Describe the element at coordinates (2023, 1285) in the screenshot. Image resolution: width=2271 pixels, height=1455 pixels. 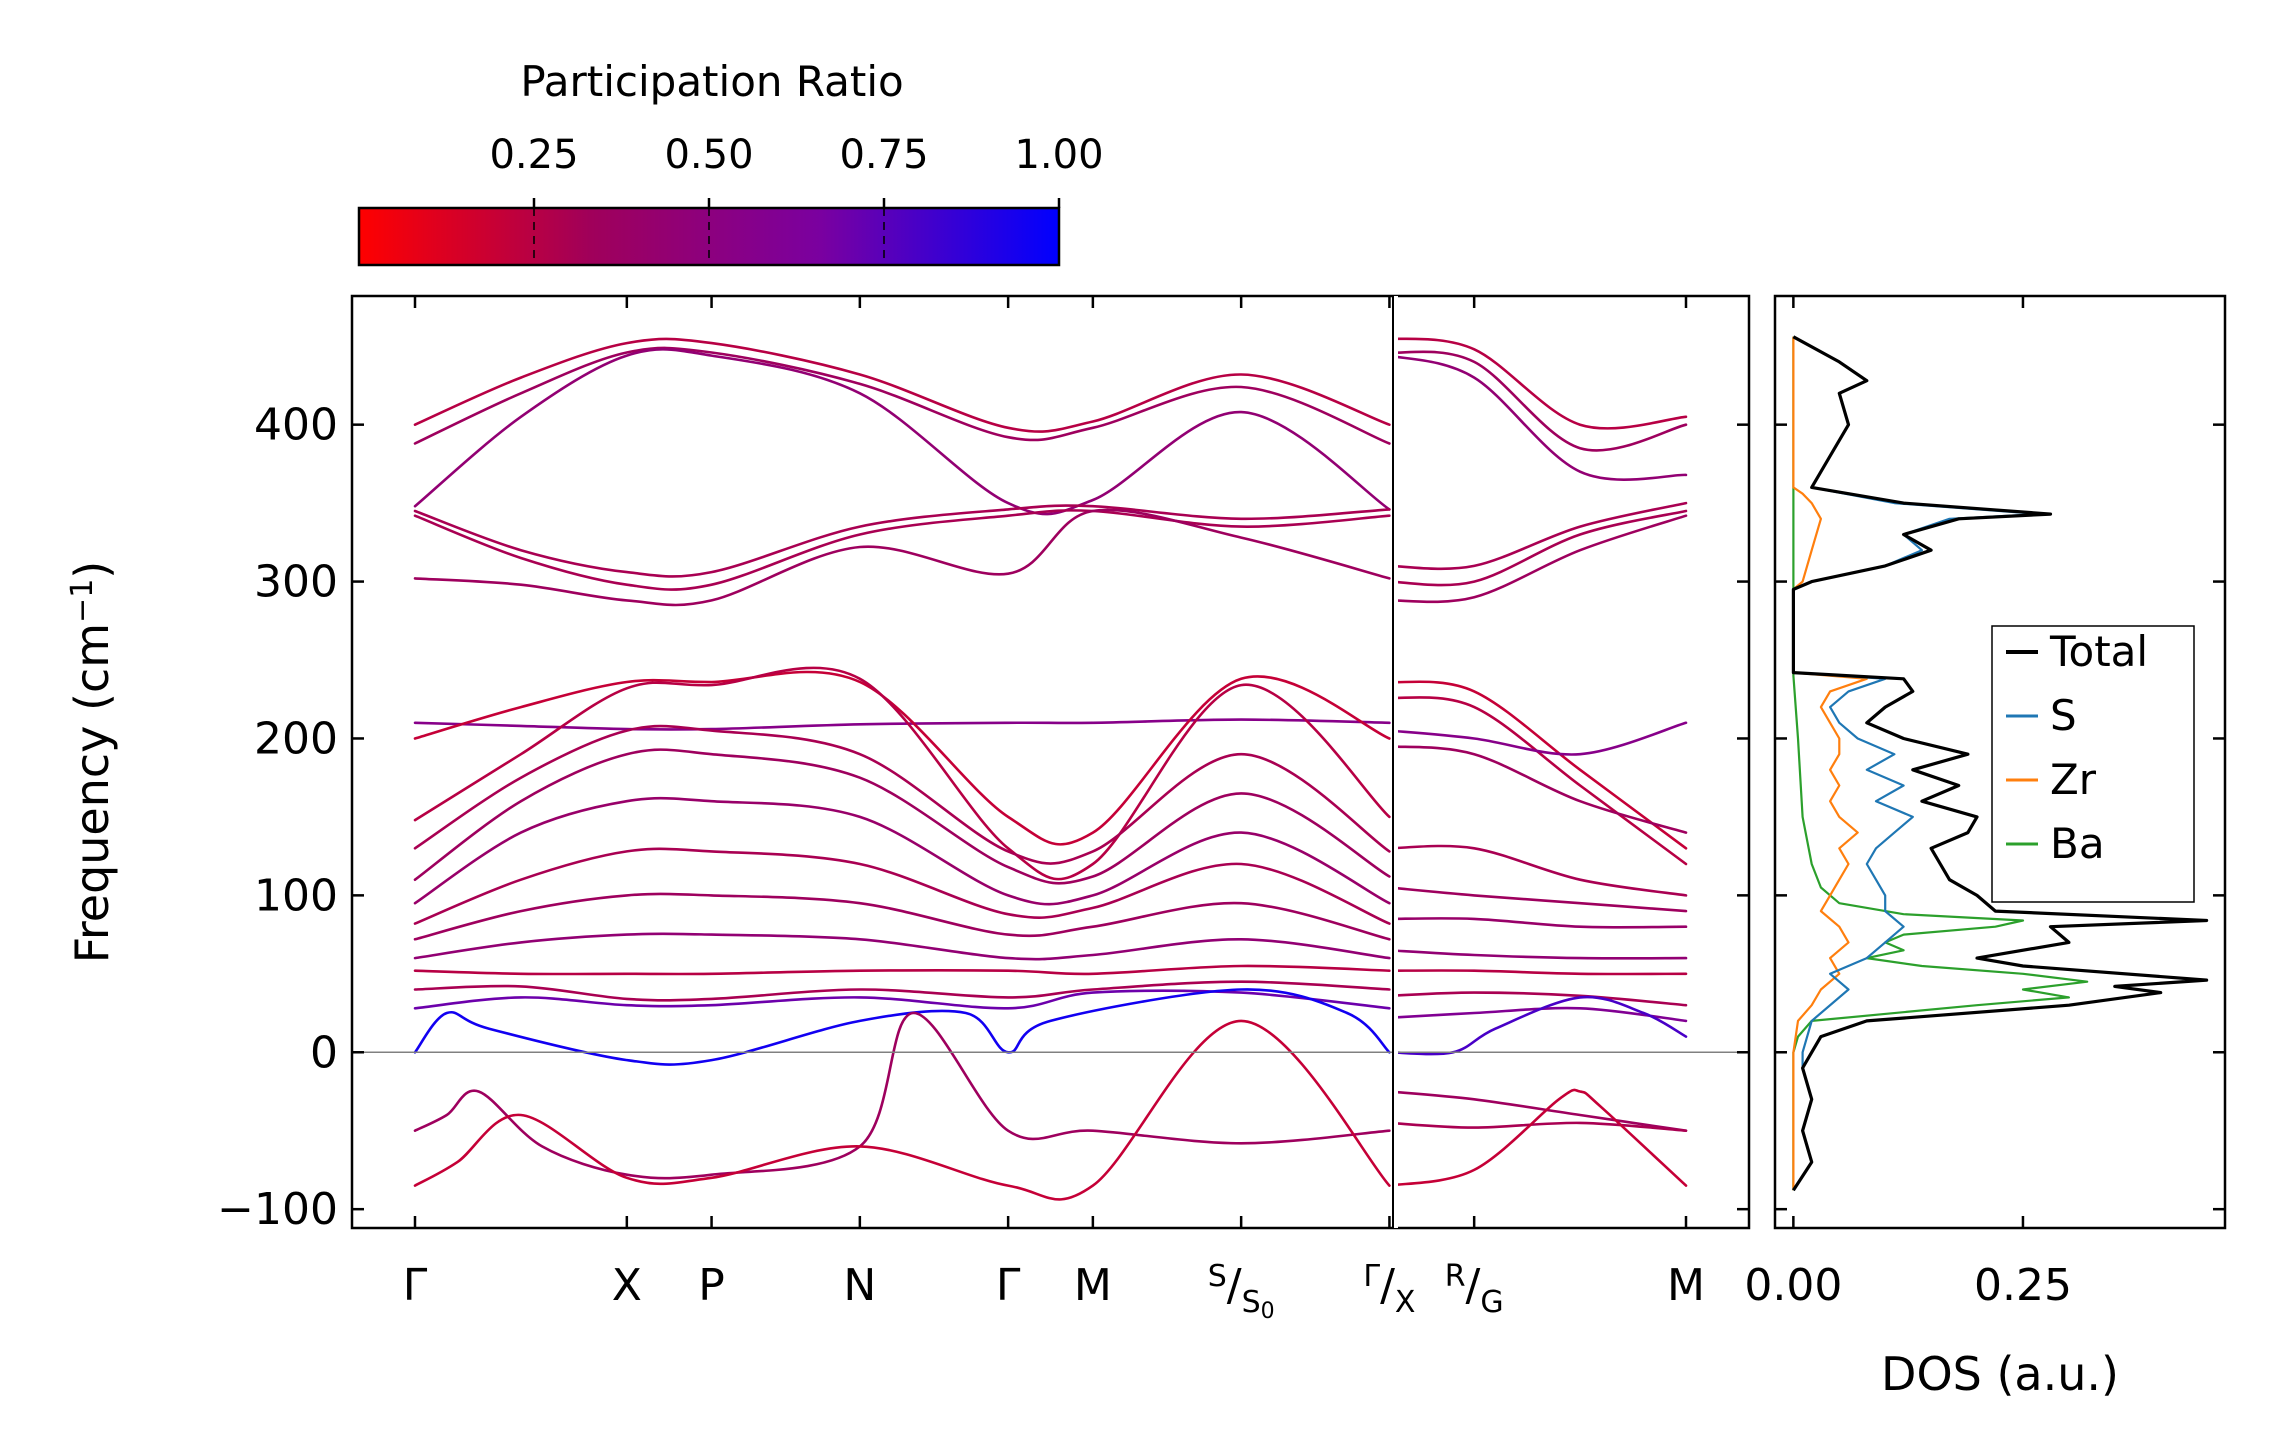
I see `dos-x-tick-label: 0.25` at that location.